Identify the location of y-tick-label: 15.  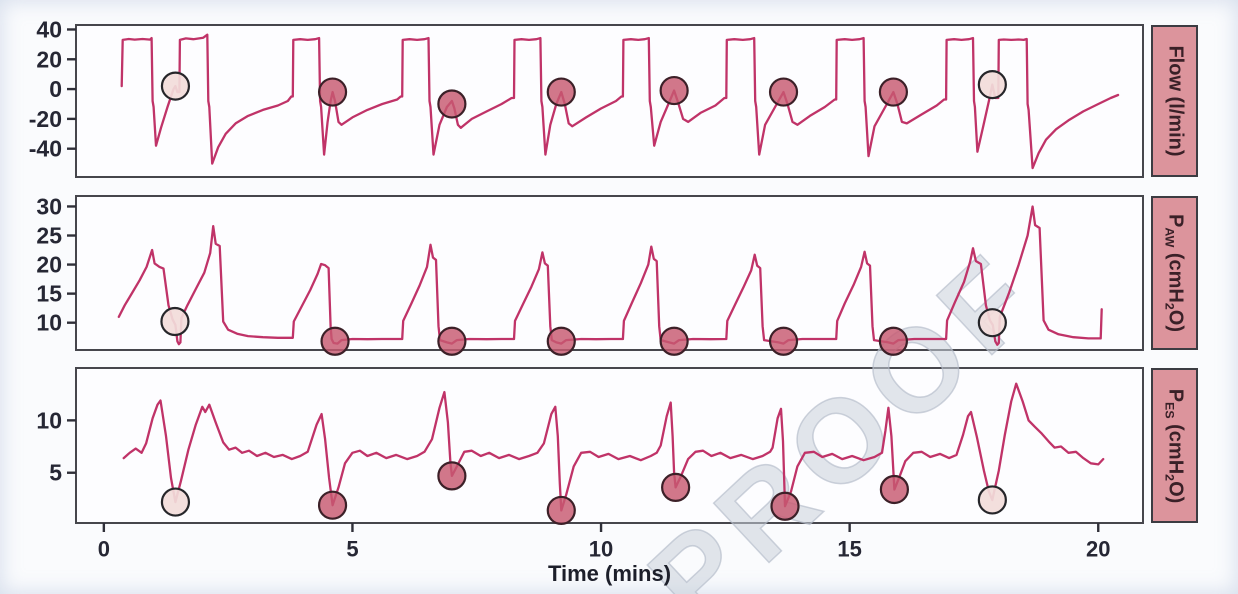
(49, 294).